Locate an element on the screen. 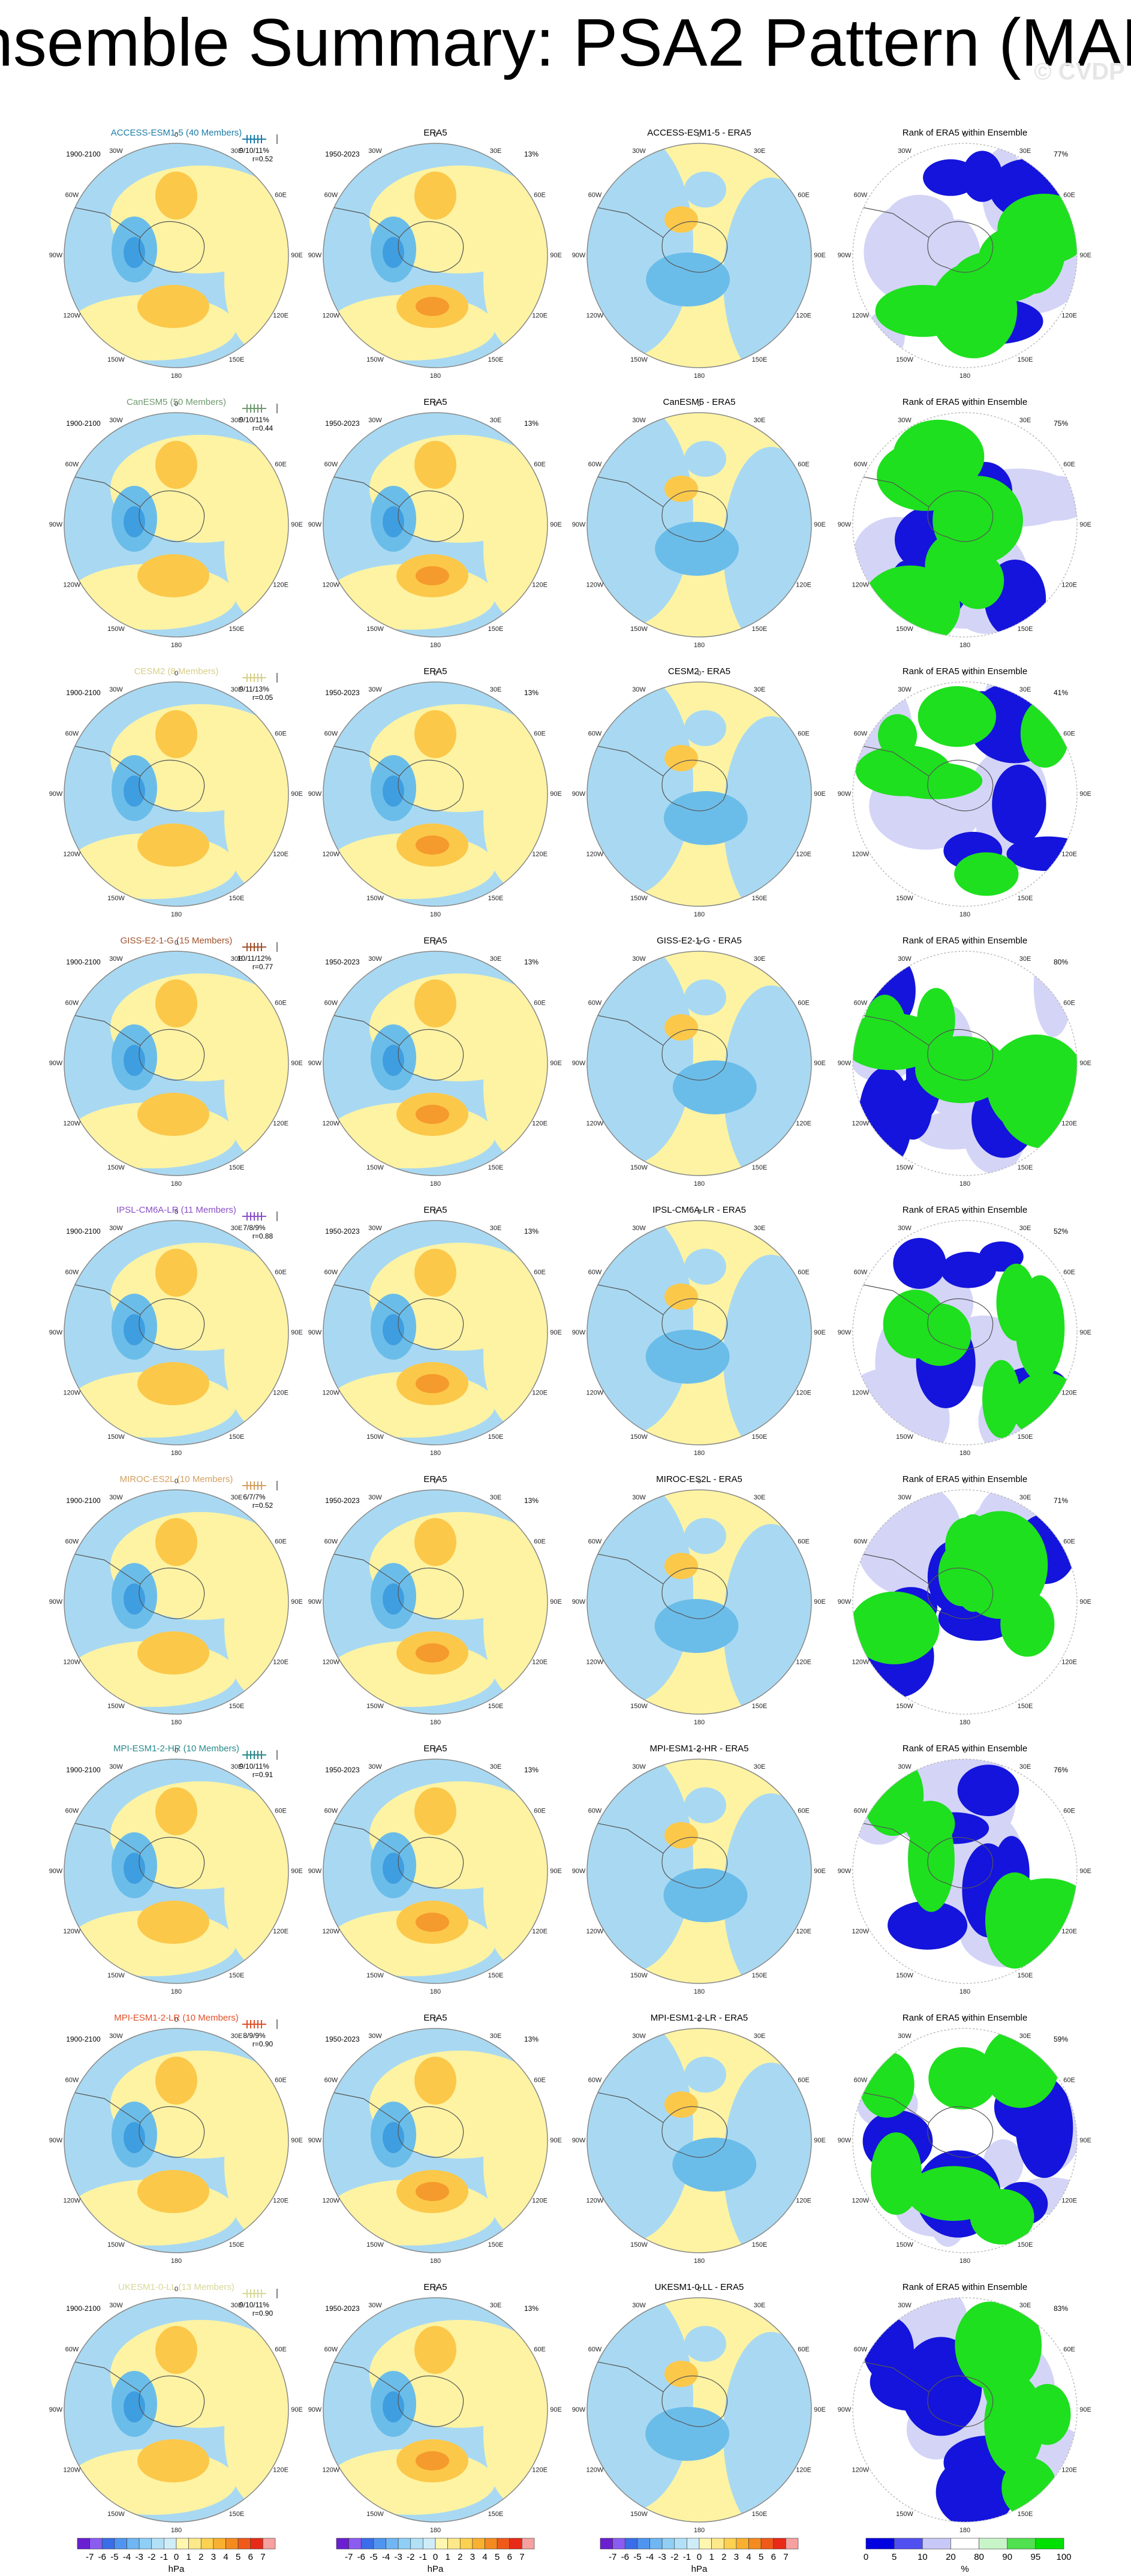  colorbar-tick-label: -1 is located at coordinates (164, 2557).